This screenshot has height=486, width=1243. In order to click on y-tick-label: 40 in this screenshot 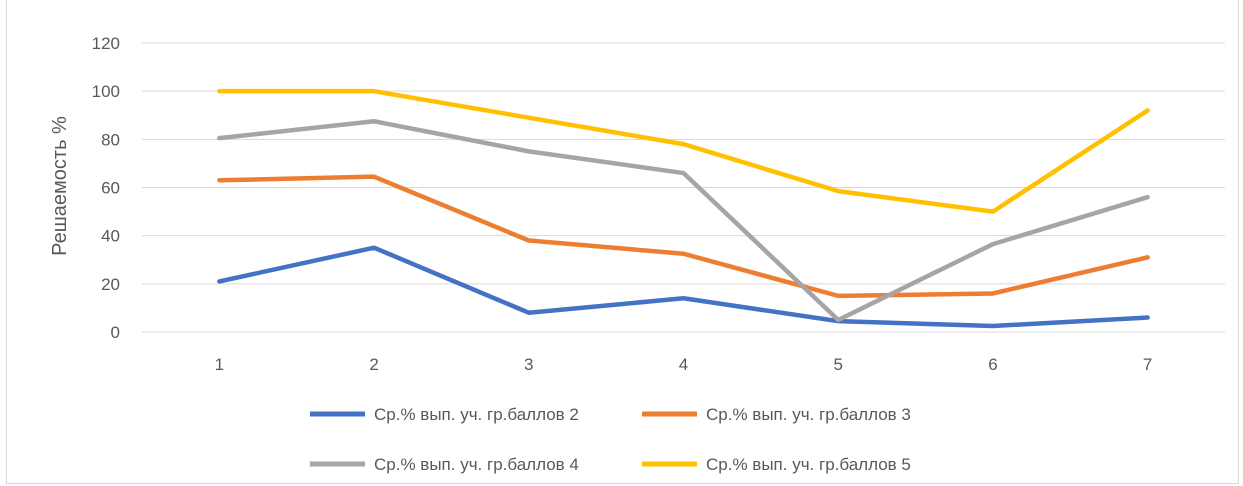, I will do `click(110, 236)`.